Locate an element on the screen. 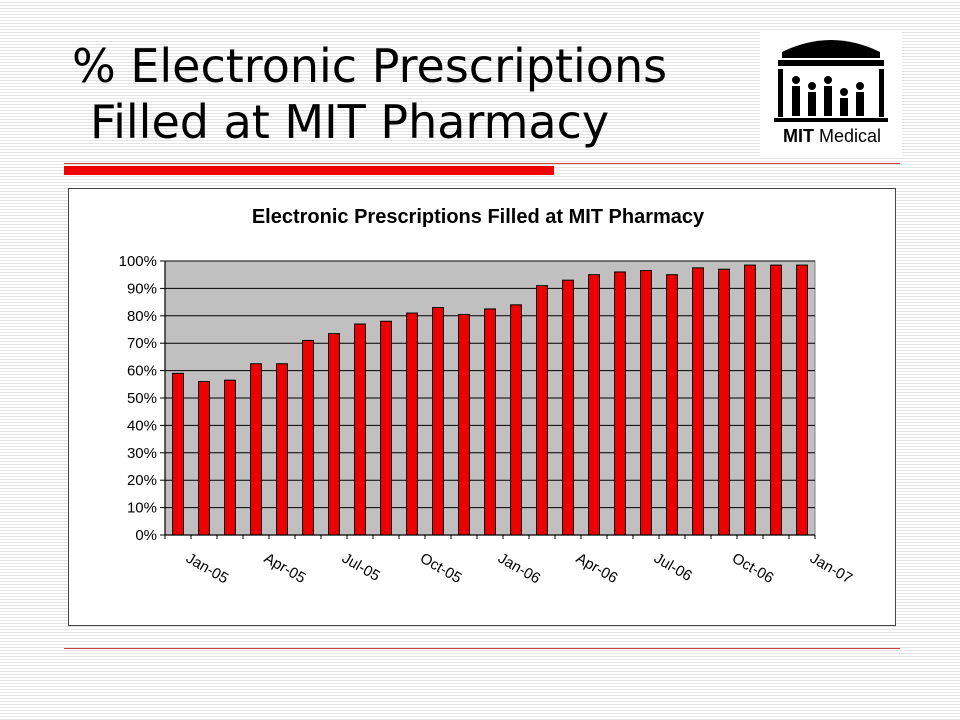 This screenshot has width=960, height=720. y-tick-label: 90% is located at coordinates (142, 288).